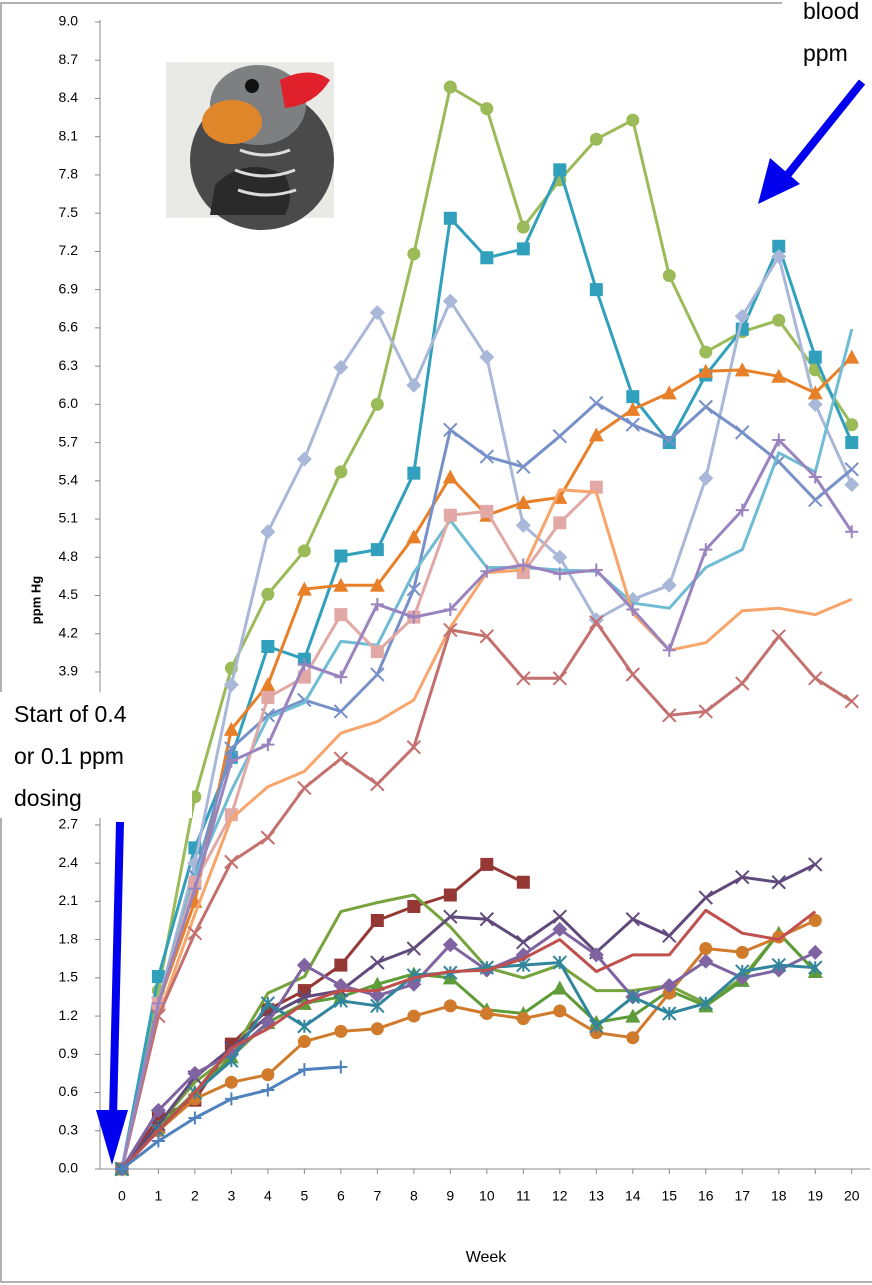 The width and height of the screenshot is (872, 1285). Describe the element at coordinates (377, 1196) in the screenshot. I see `x-tick-label: 7` at that location.